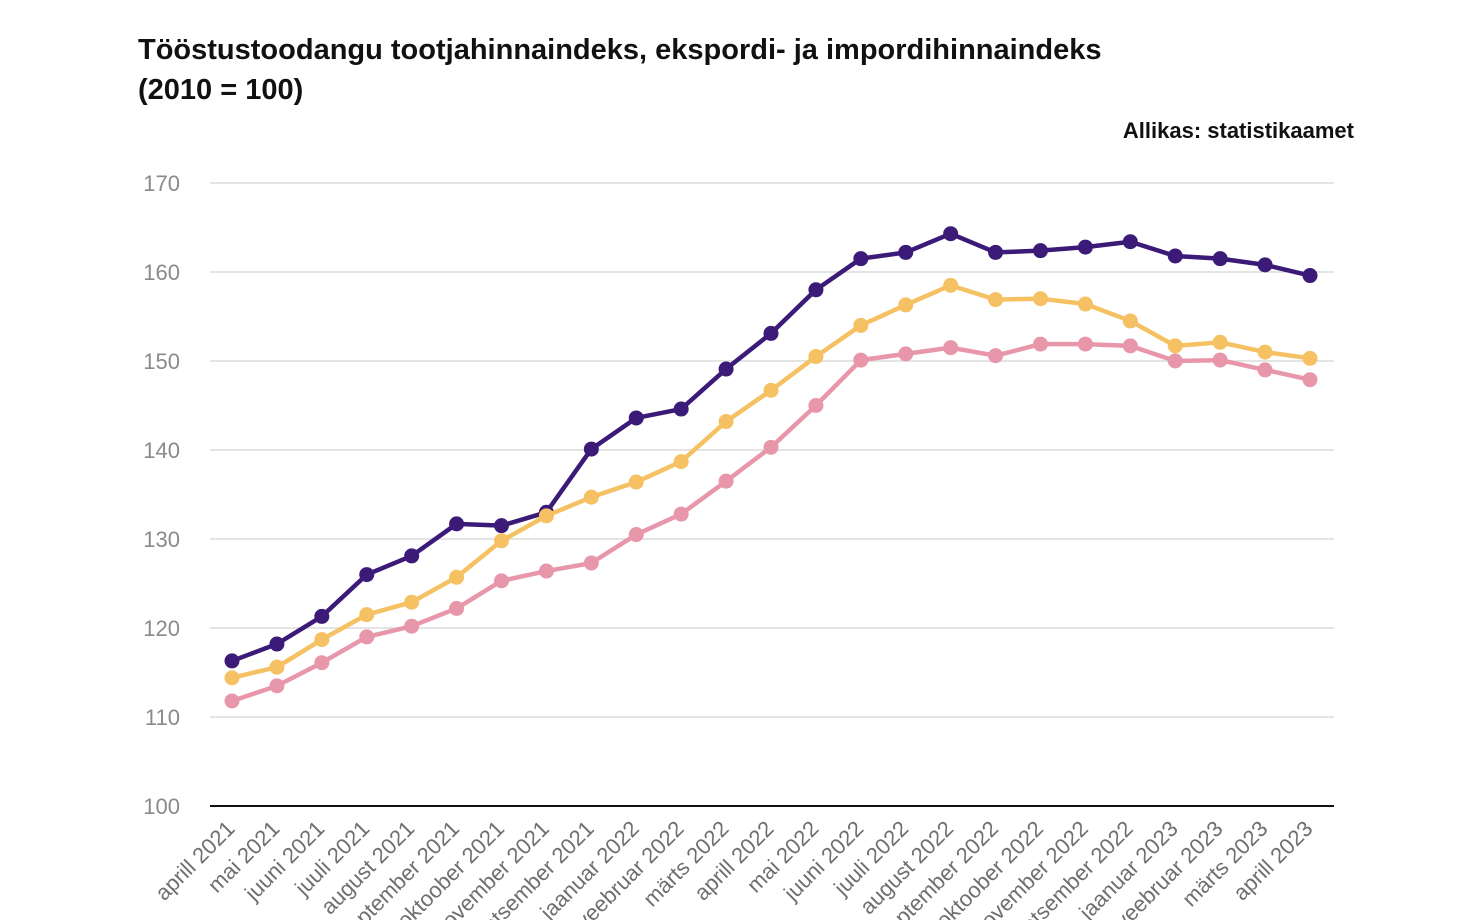 The width and height of the screenshot is (1472, 920). I want to click on chart-title-line2: (2010 = 100), so click(221, 90).